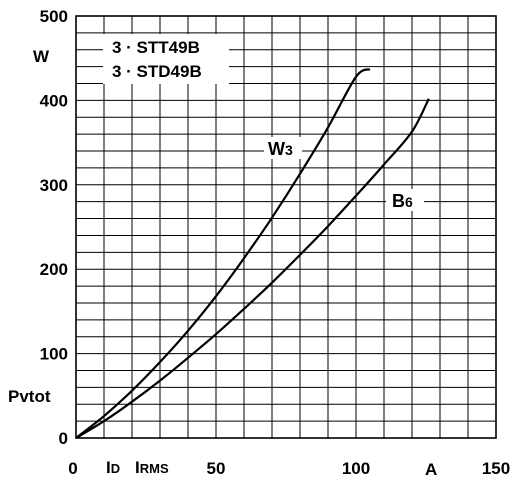 Image resolution: width=516 pixels, height=480 pixels. What do you see at coordinates (54, 100) in the screenshot?
I see `y-tick-label: 400` at bounding box center [54, 100].